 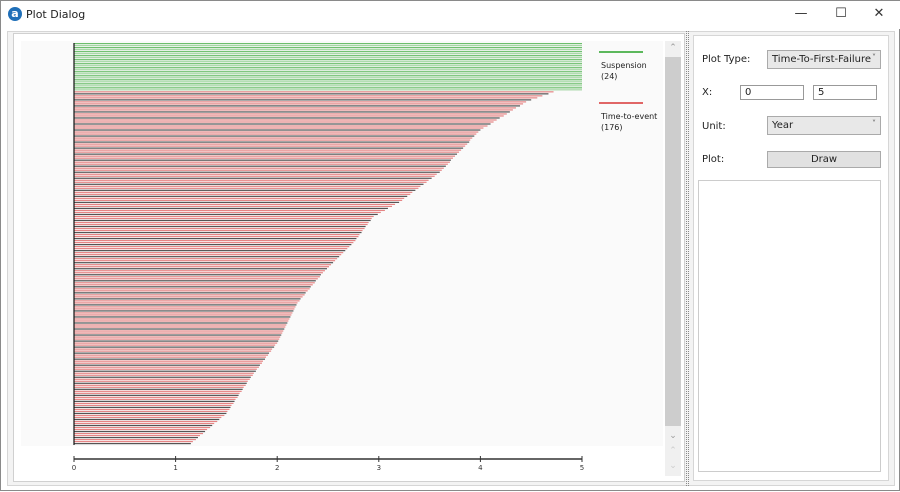 What do you see at coordinates (673, 241) in the screenshot?
I see `scrollbar-thumb` at bounding box center [673, 241].